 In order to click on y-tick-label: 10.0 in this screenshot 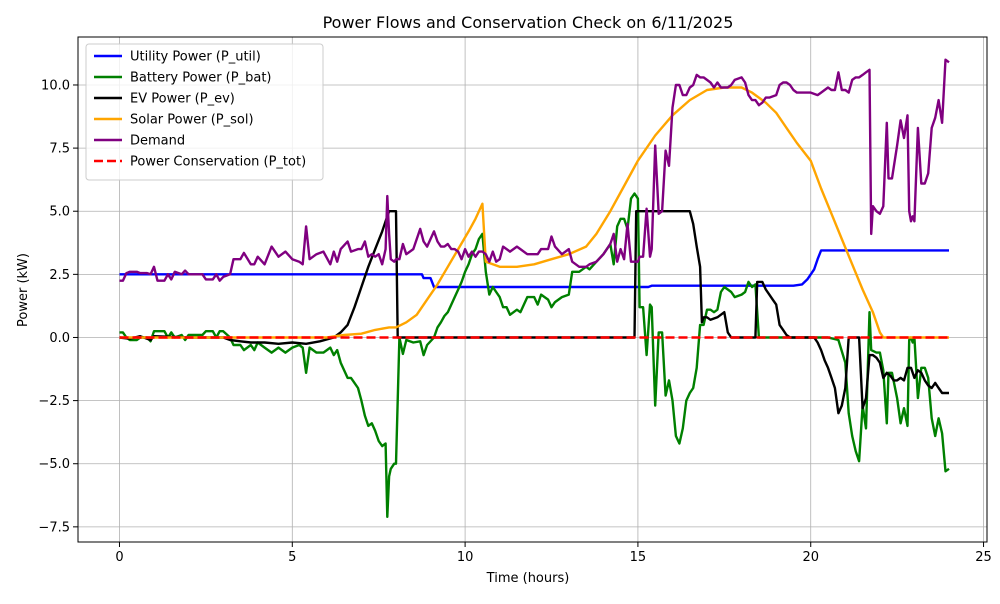, I will do `click(55, 85)`.